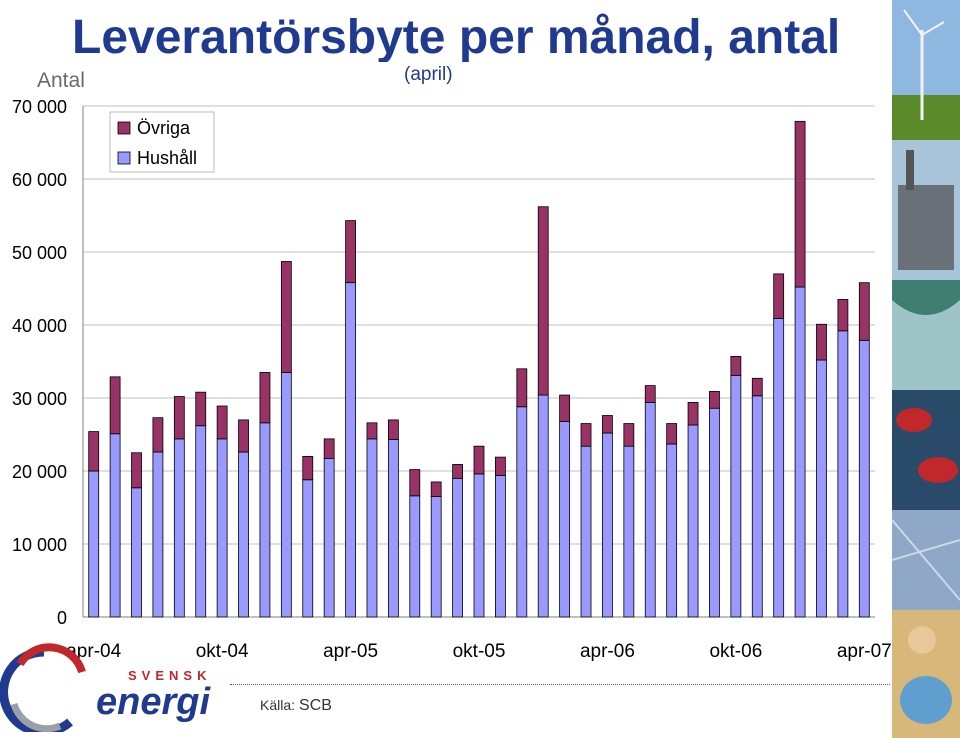 The height and width of the screenshot is (738, 960). What do you see at coordinates (164, 128) in the screenshot?
I see `legend-label: Övriga` at bounding box center [164, 128].